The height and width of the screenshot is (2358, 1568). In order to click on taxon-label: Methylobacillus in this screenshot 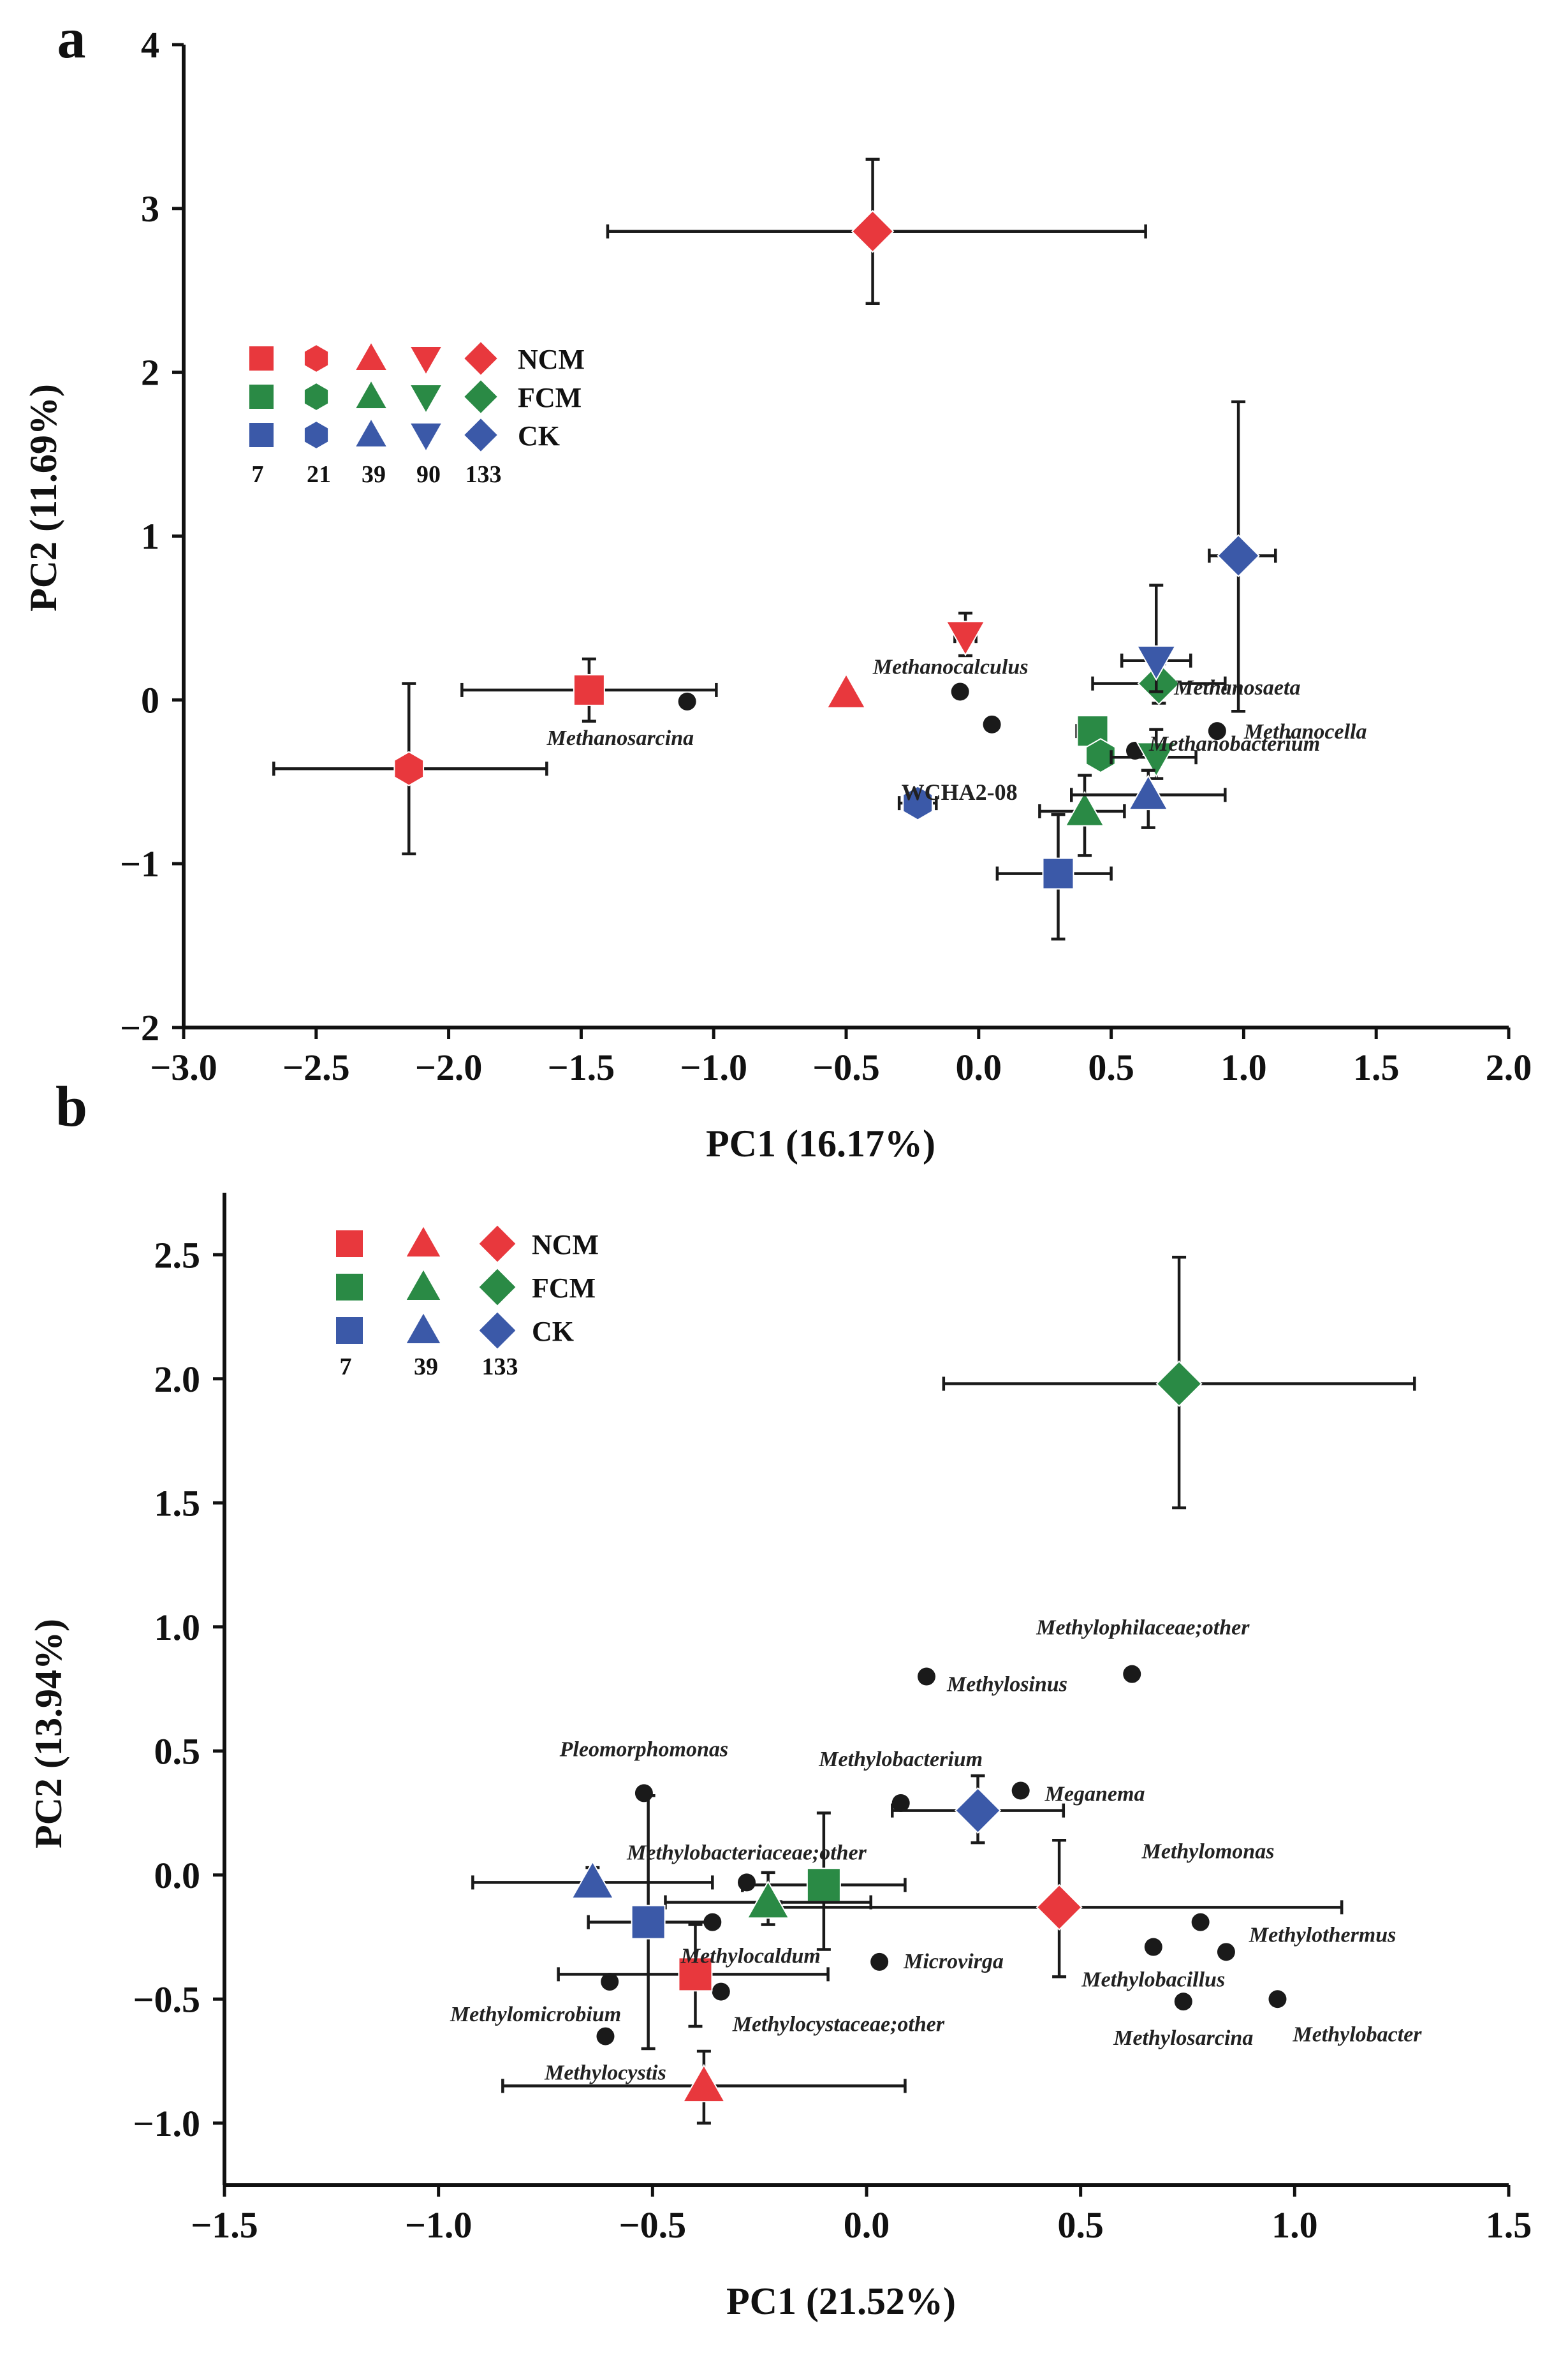, I will do `click(1153, 1980)`.